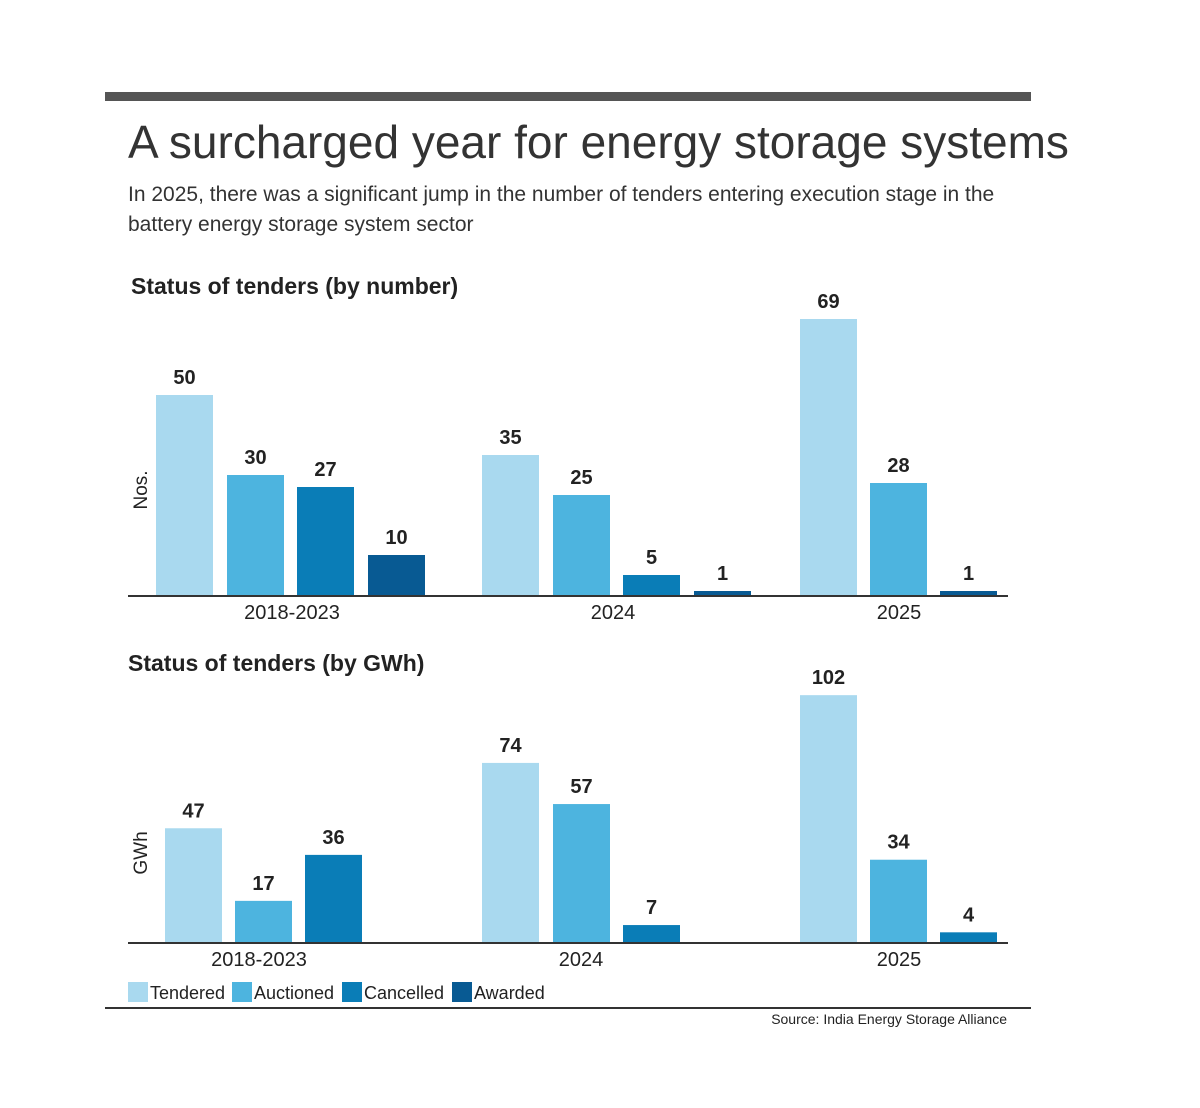 The width and height of the screenshot is (1200, 1108). I want to click on data-label: 27, so click(325, 470).